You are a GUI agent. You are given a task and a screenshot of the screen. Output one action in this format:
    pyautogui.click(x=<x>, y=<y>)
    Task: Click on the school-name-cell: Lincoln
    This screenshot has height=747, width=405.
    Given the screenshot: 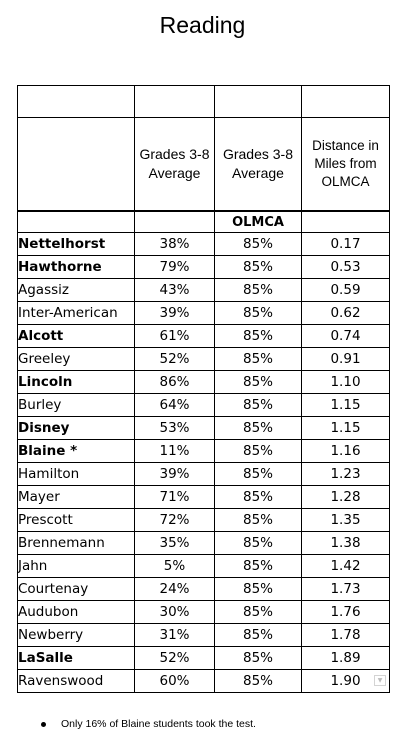 What is the action you would take?
    pyautogui.click(x=76, y=382)
    